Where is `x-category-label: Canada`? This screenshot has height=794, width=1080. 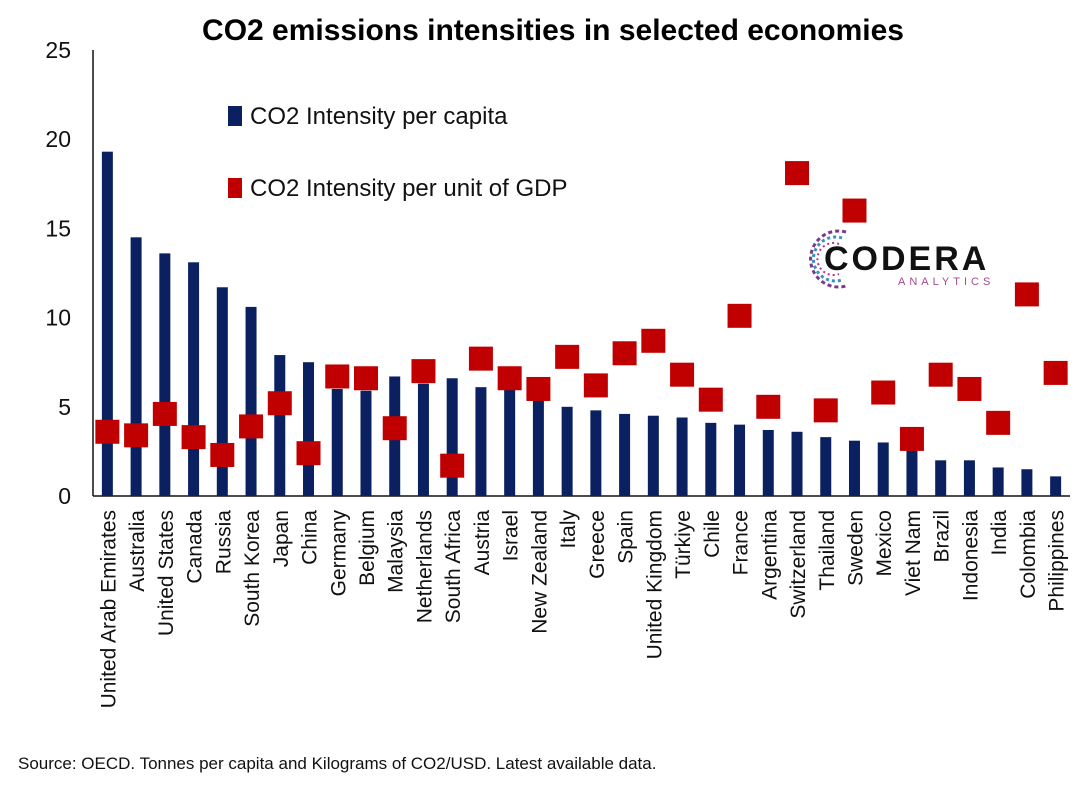
x-category-label: Canada is located at coordinates (195, 547).